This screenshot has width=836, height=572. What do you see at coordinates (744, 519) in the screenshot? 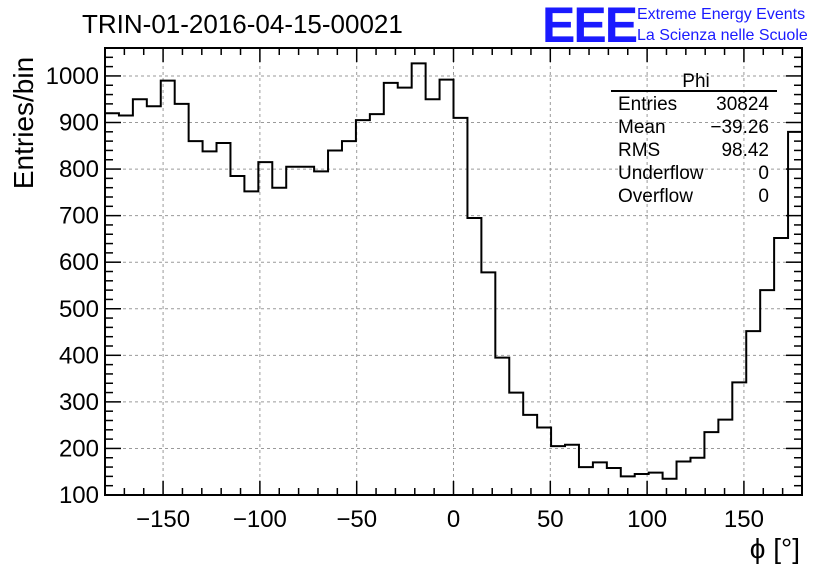
I see `x-tick-label-6: 150` at bounding box center [744, 519].